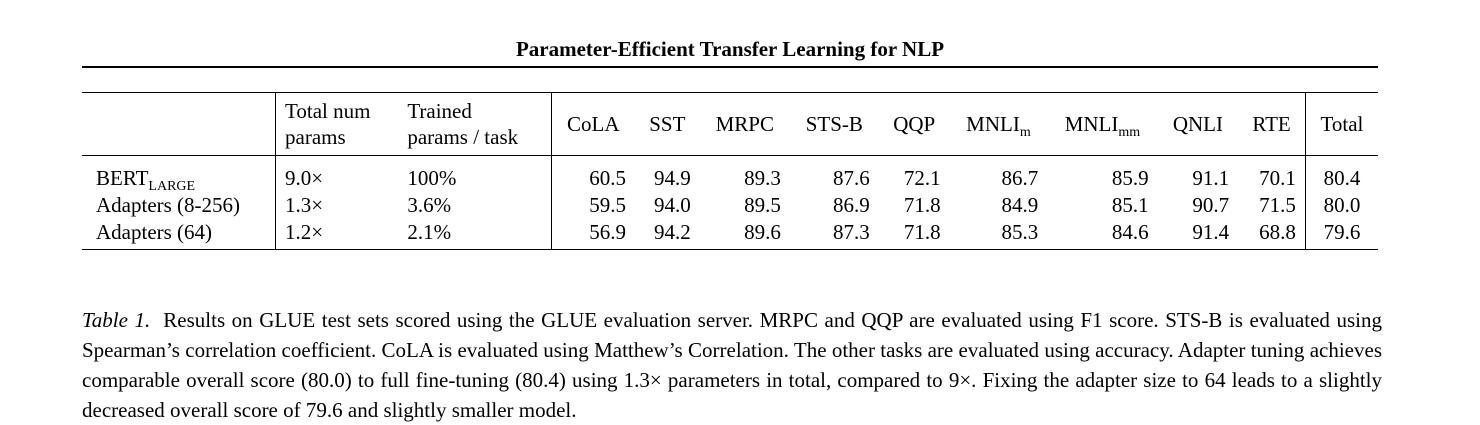 Image resolution: width=1480 pixels, height=425 pixels. Describe the element at coordinates (993, 124) in the screenshot. I see `header-mnli-m-base: MNLI` at that location.